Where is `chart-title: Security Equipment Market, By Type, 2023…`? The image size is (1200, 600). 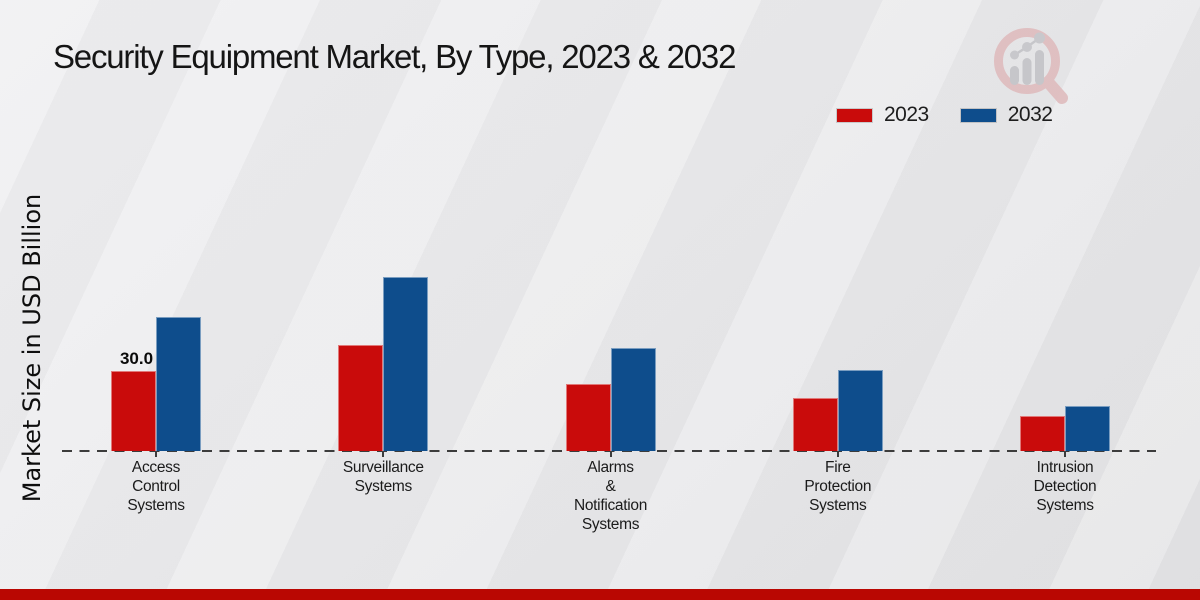
chart-title: Security Equipment Market, By Type, 2023… is located at coordinates (394, 56).